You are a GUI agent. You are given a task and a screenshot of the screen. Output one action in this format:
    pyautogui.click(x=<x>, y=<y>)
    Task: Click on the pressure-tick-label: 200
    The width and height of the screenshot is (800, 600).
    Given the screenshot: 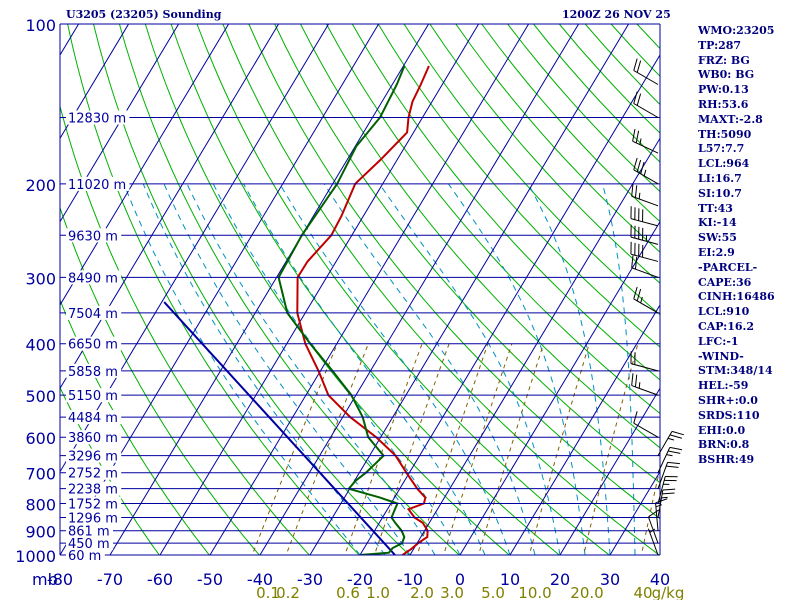 What is the action you would take?
    pyautogui.click(x=40, y=185)
    